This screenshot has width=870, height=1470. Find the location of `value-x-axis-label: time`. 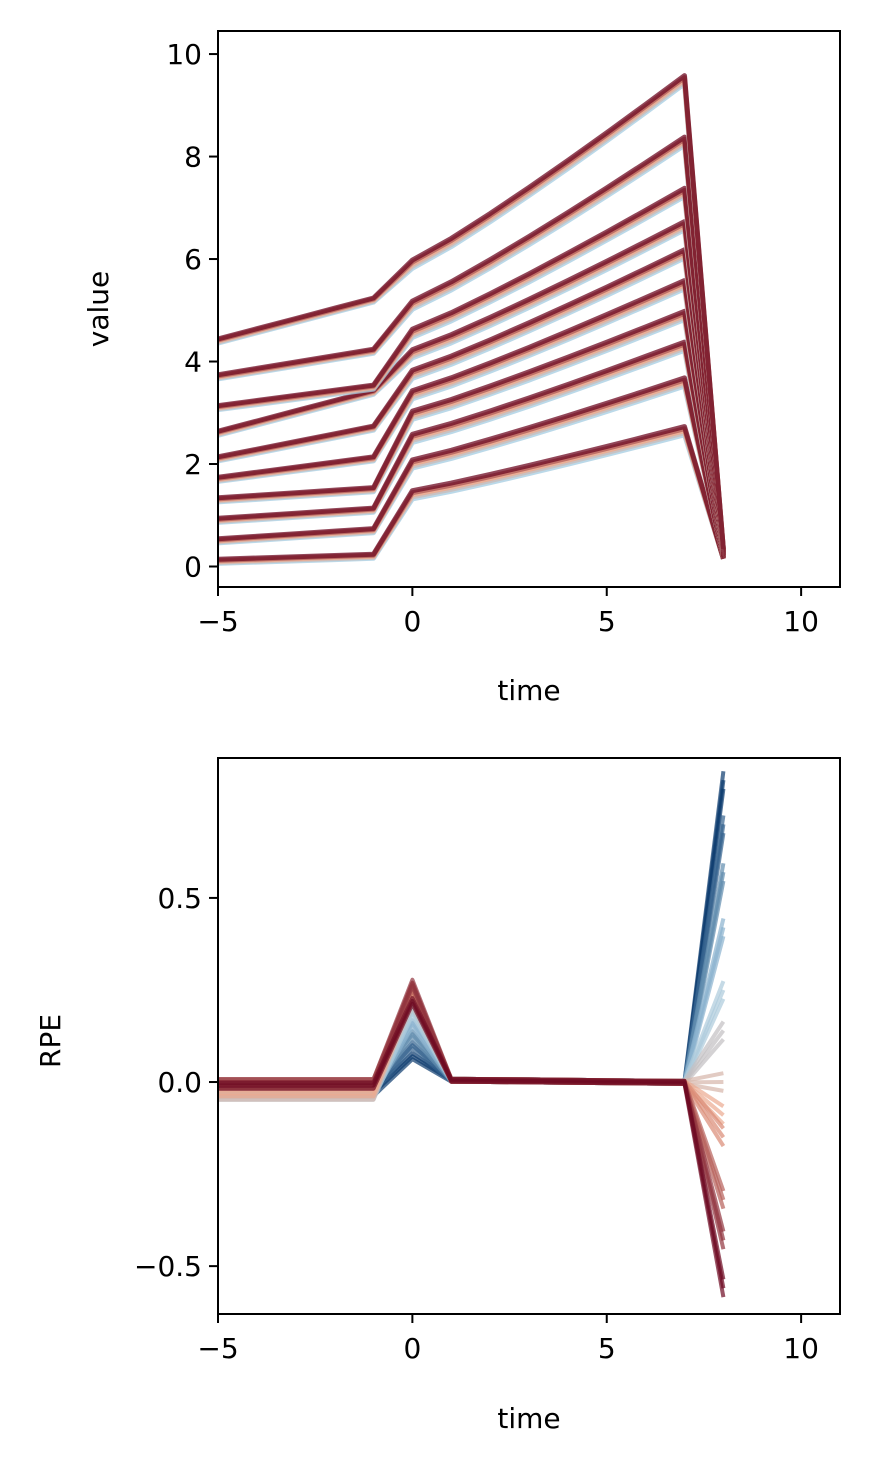

value-x-axis-label: time is located at coordinates (528, 690).